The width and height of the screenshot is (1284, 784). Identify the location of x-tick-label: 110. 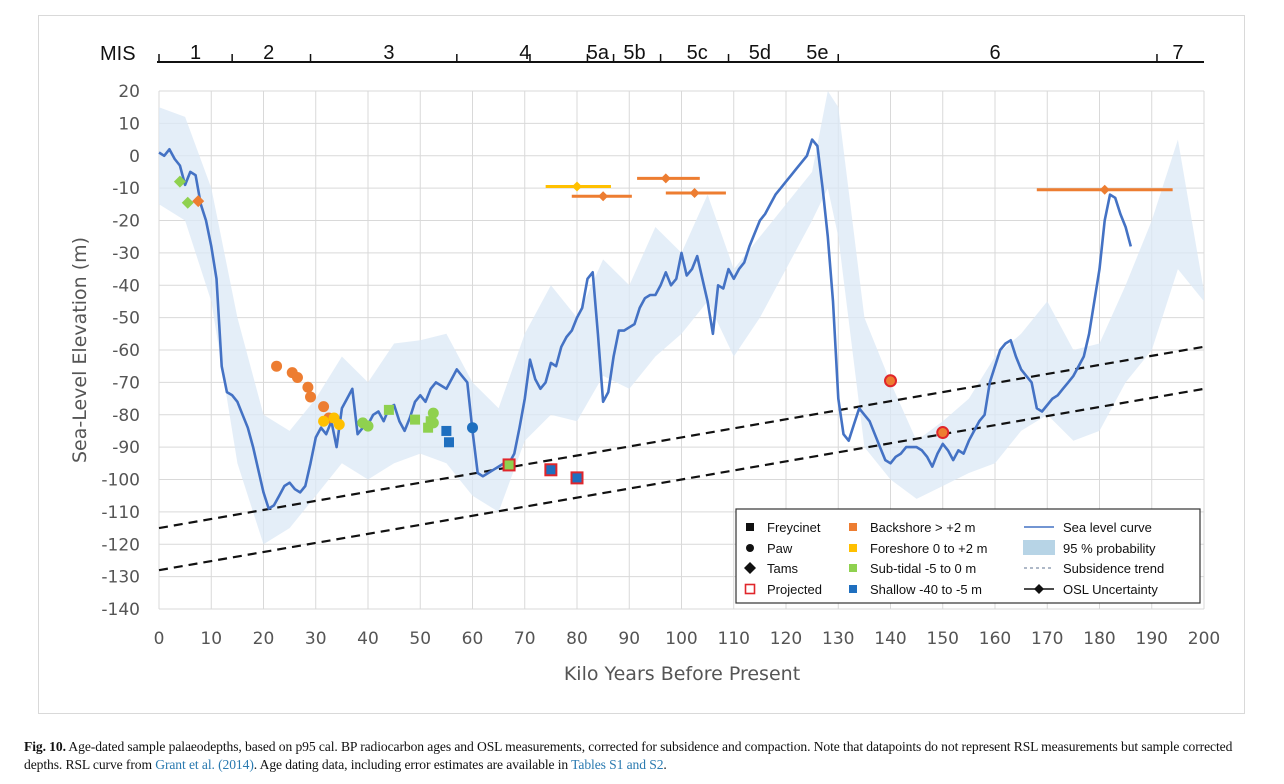
(734, 639).